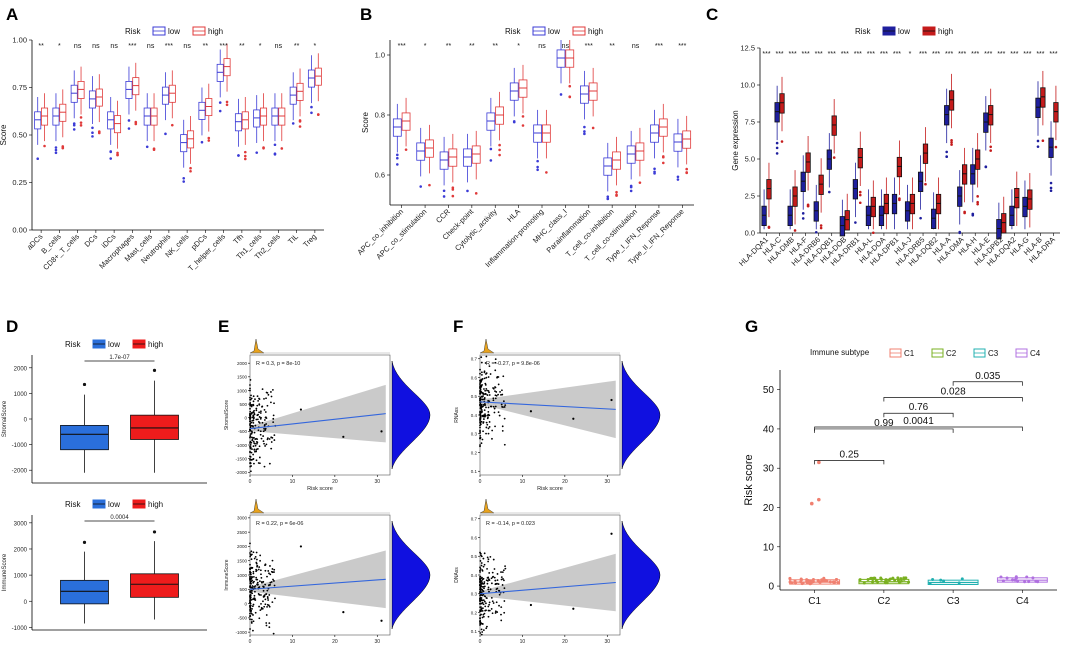  Describe the element at coordinates (56, 116) in the screenshot. I see `box-low-B_cells` at that location.